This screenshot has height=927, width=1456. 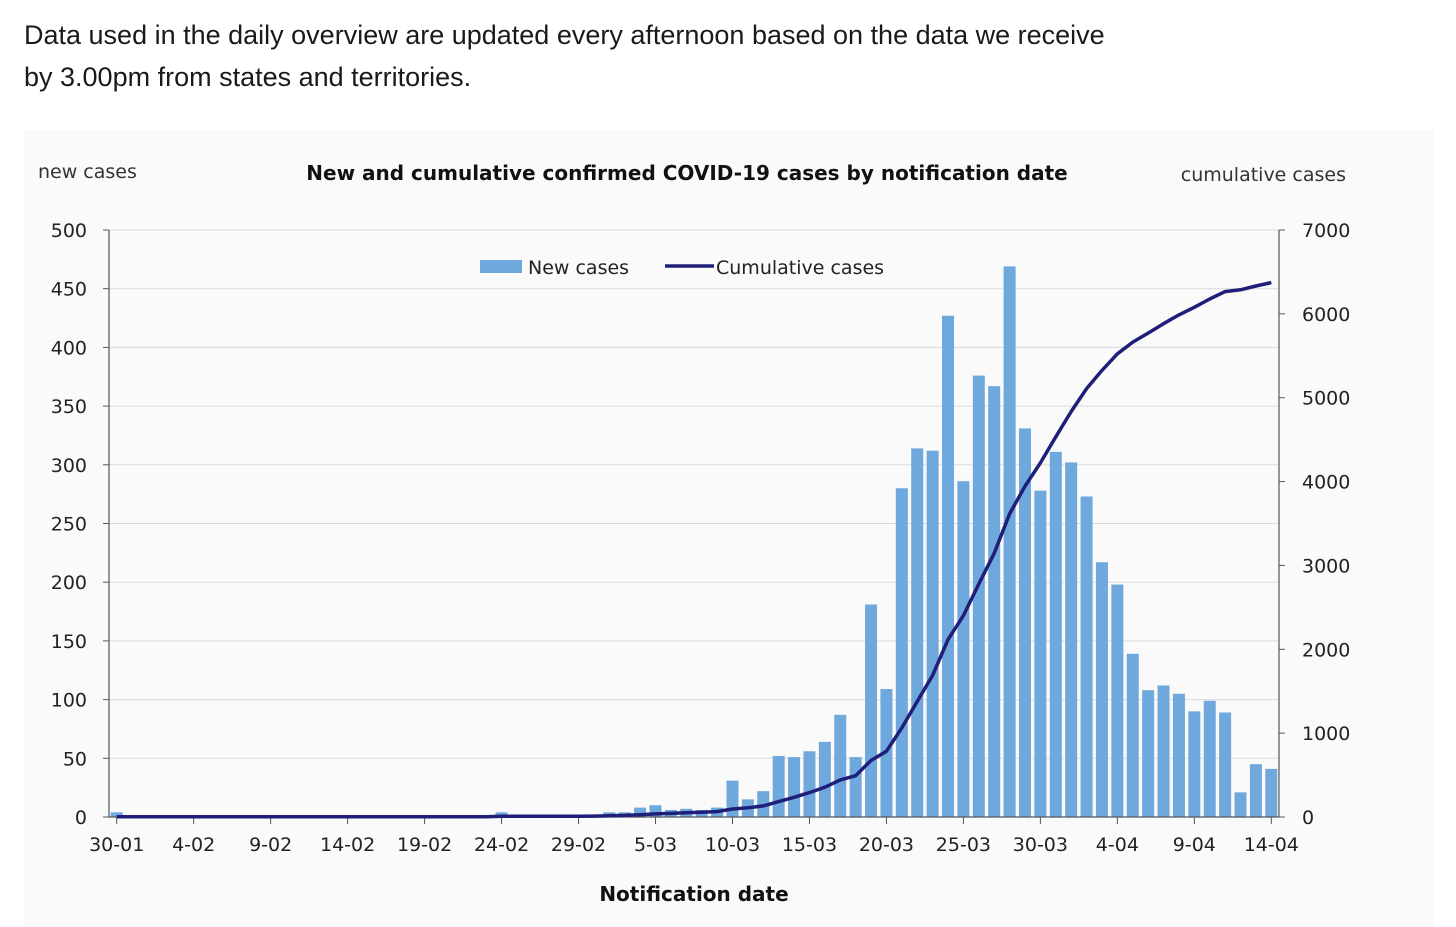 What do you see at coordinates (800, 268) in the screenshot?
I see `legend-cumulative-label: Cumulative cases` at bounding box center [800, 268].